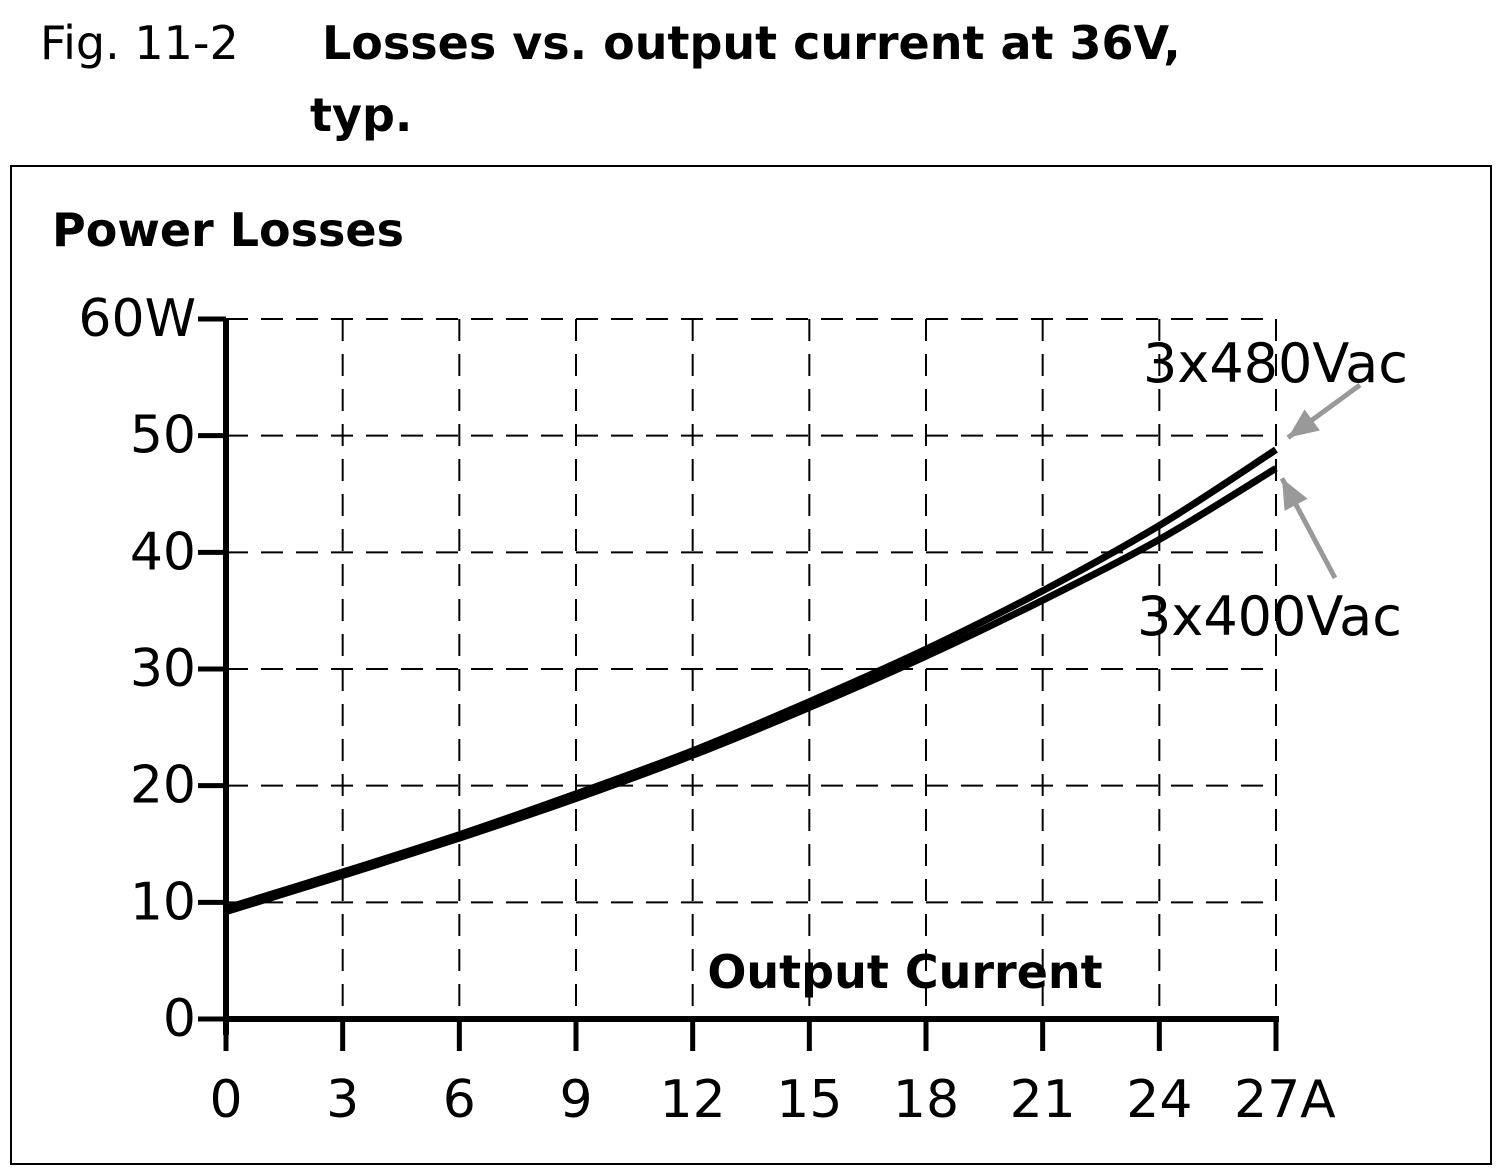 The width and height of the screenshot is (1500, 1175). Describe the element at coordinates (163, 786) in the screenshot. I see `y-tick-label: 20` at that location.